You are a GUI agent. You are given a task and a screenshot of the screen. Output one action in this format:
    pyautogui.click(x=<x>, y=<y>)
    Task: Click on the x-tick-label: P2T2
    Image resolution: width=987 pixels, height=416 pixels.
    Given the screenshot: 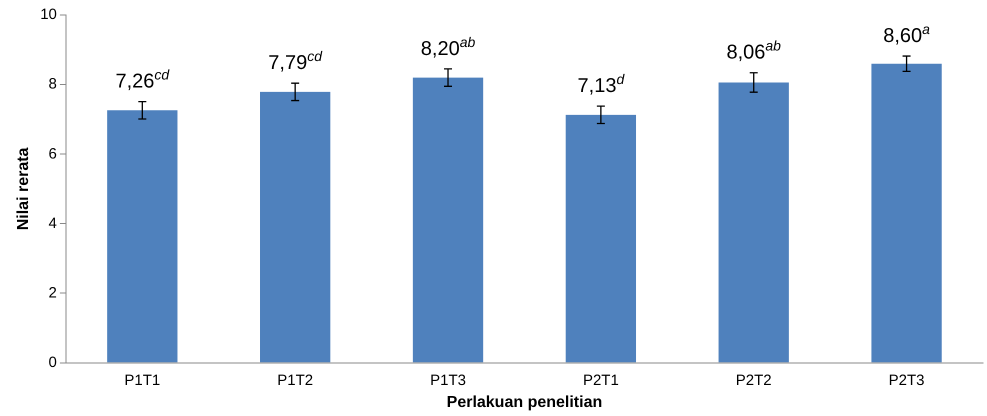 What is the action you would take?
    pyautogui.click(x=754, y=380)
    